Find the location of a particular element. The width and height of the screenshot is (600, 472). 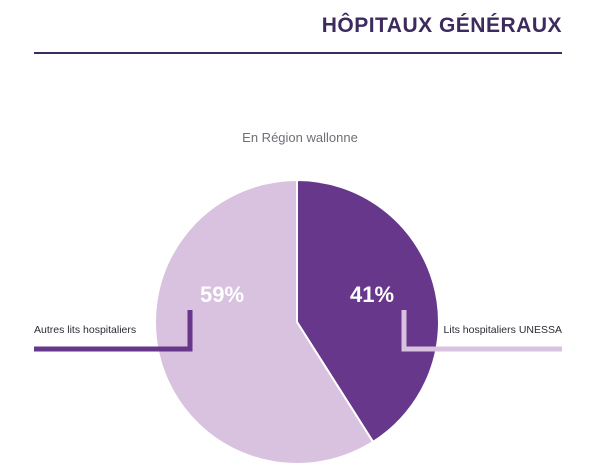

slice-value-label-unessa: 41% is located at coordinates (372, 294).